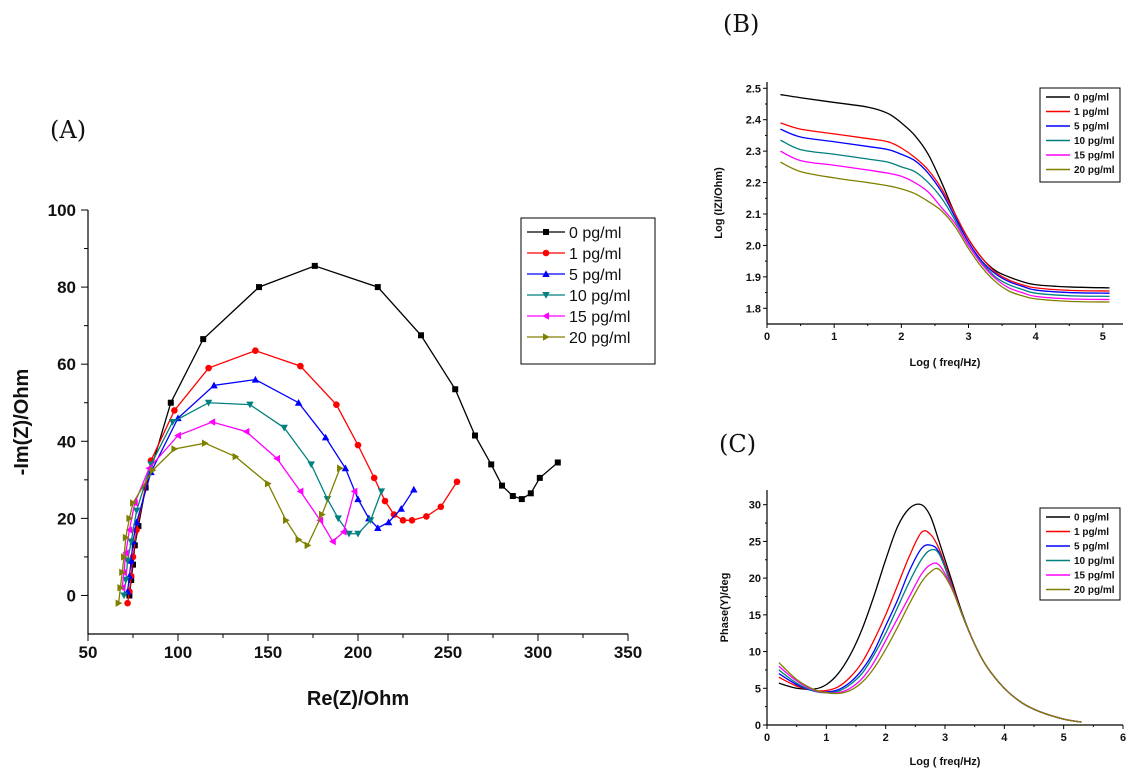 The height and width of the screenshot is (769, 1138). I want to click on y-tick-label: 5, so click(758, 689).